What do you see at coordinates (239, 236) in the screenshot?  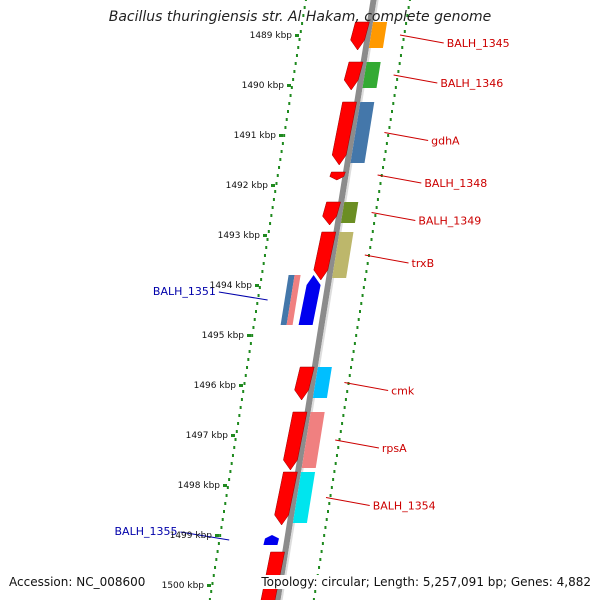 I see `kbp-label: 1493 kbp` at bounding box center [239, 236].